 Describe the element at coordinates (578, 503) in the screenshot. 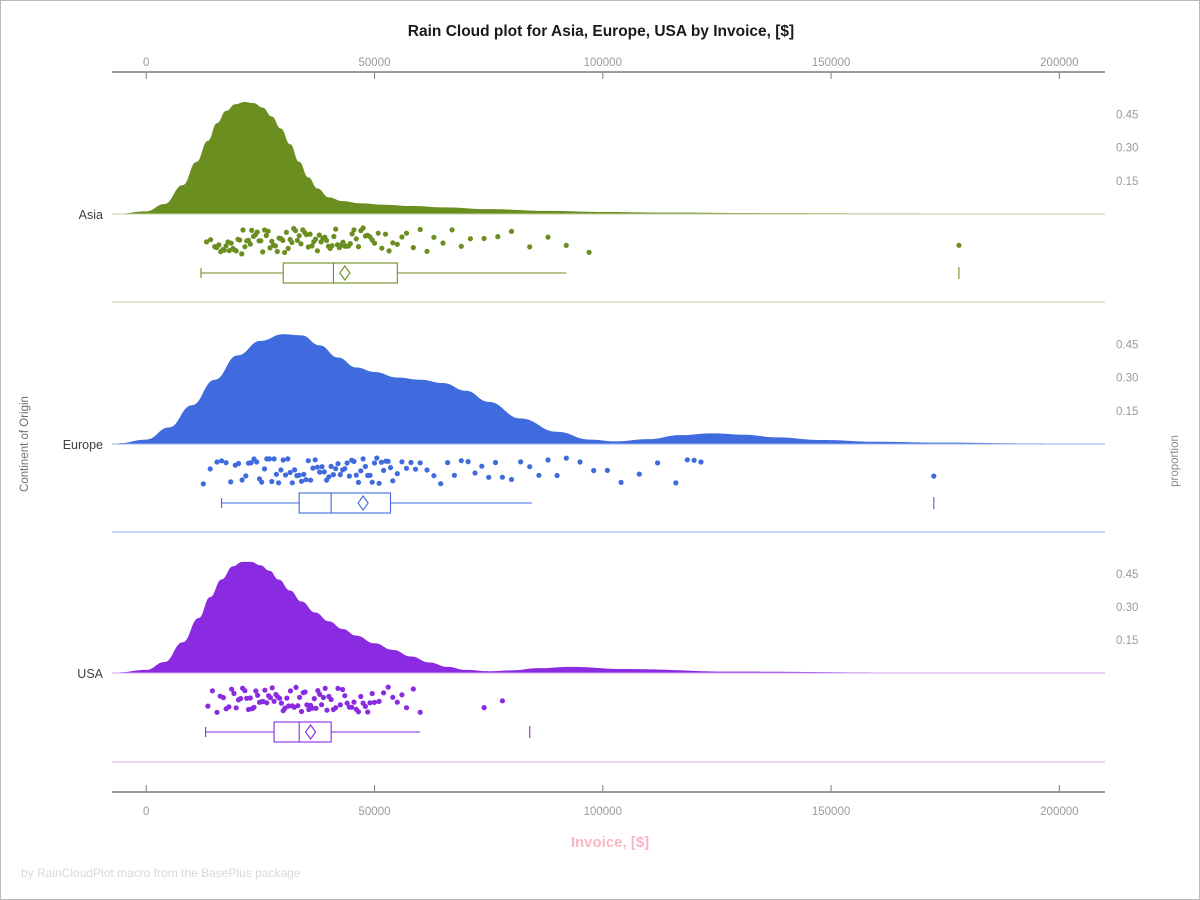

I see `box-plot` at that location.